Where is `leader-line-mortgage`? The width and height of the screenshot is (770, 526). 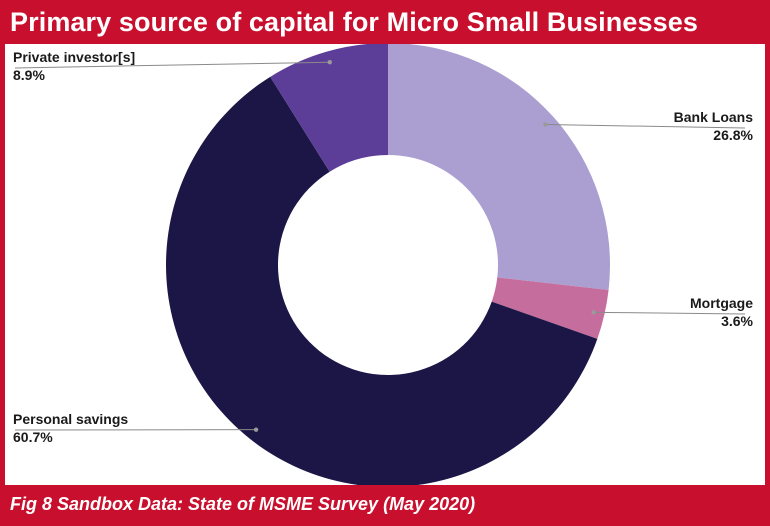
leader-line-mortgage is located at coordinates (669, 313).